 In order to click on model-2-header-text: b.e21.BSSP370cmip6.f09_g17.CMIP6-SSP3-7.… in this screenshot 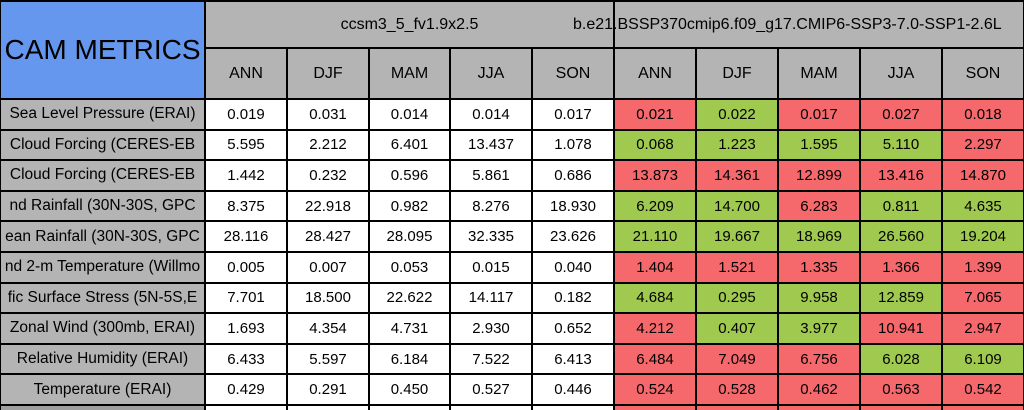, I will do `click(787, 24)`.